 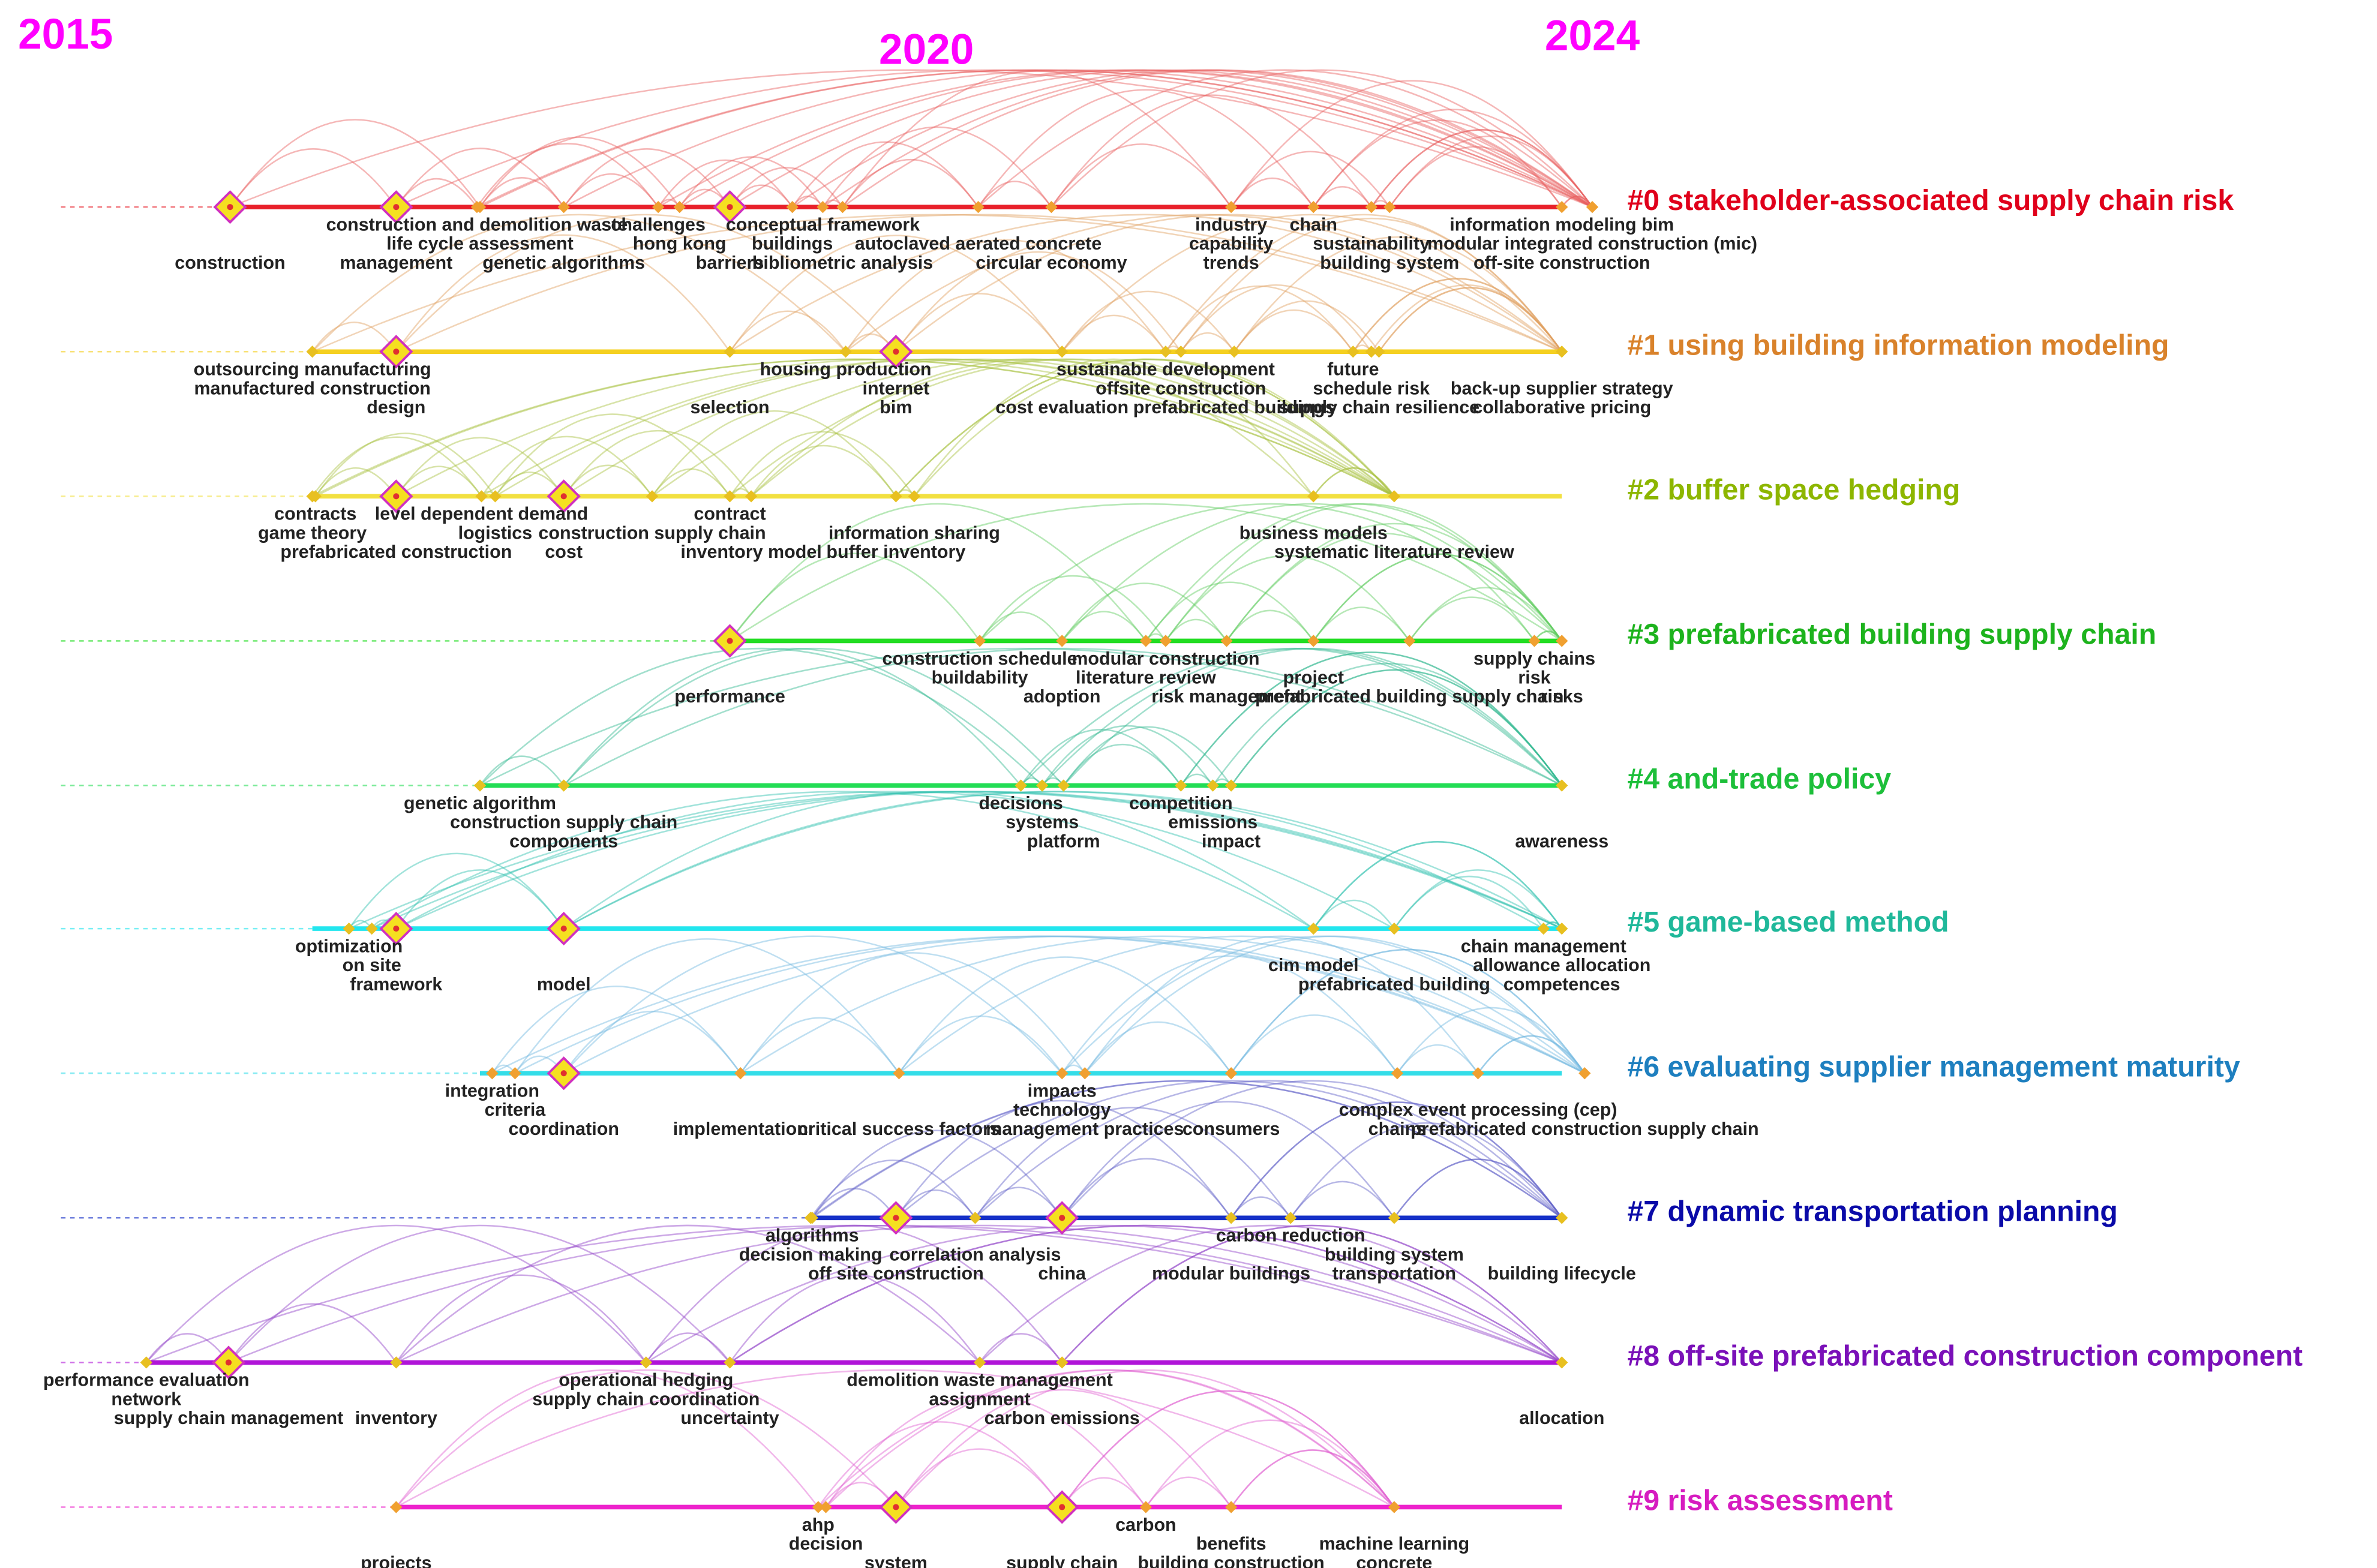 I want to click on keyword-label: uncertainty, so click(x=729, y=1418).